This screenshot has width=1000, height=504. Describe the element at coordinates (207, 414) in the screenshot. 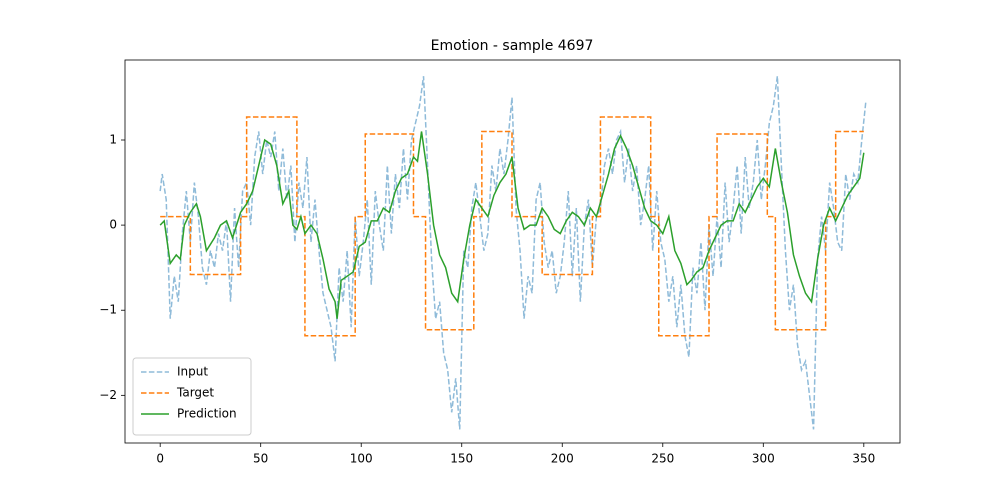

I see `legend-label: Prediction` at that location.